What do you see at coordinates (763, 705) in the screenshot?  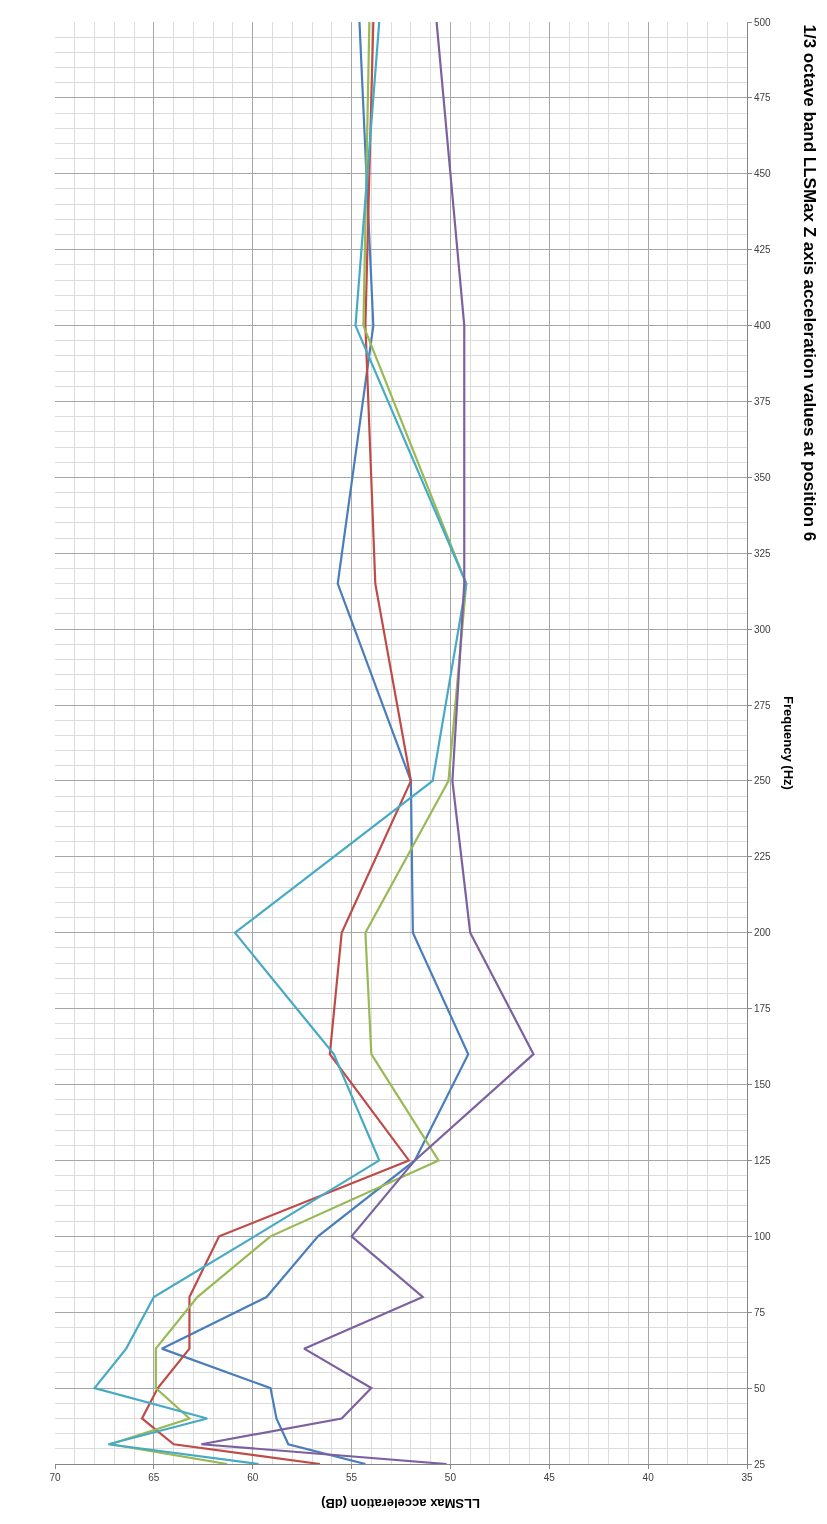 I see `y-tick-label: 275` at bounding box center [763, 705].